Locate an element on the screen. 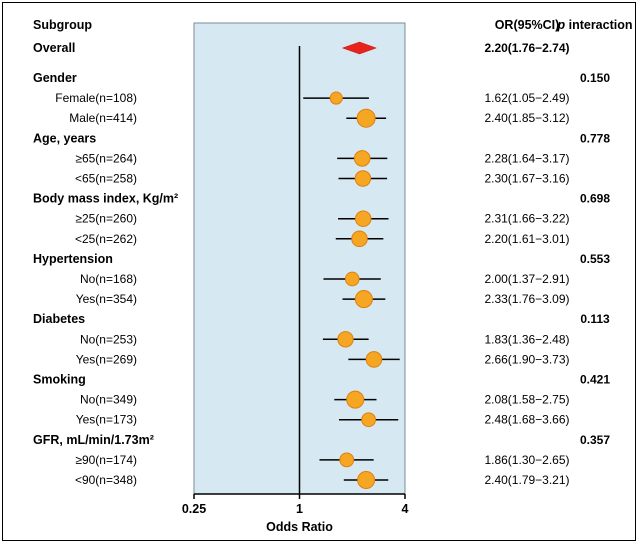  group-p-1: 0.778 is located at coordinates (595, 138).